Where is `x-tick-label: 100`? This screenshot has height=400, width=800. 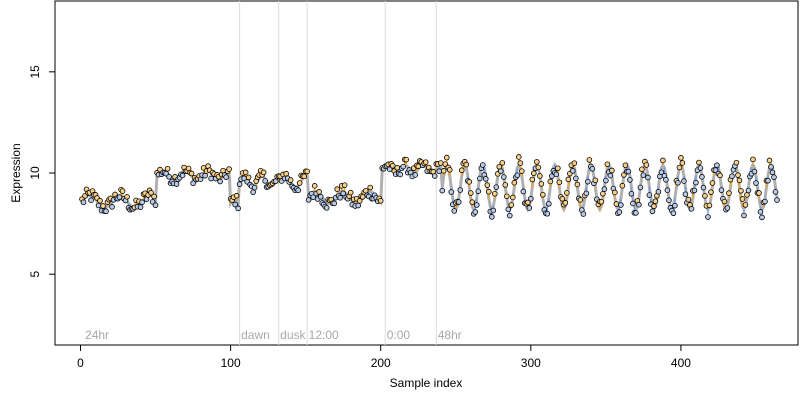
x-tick-label: 100 is located at coordinates (231, 363).